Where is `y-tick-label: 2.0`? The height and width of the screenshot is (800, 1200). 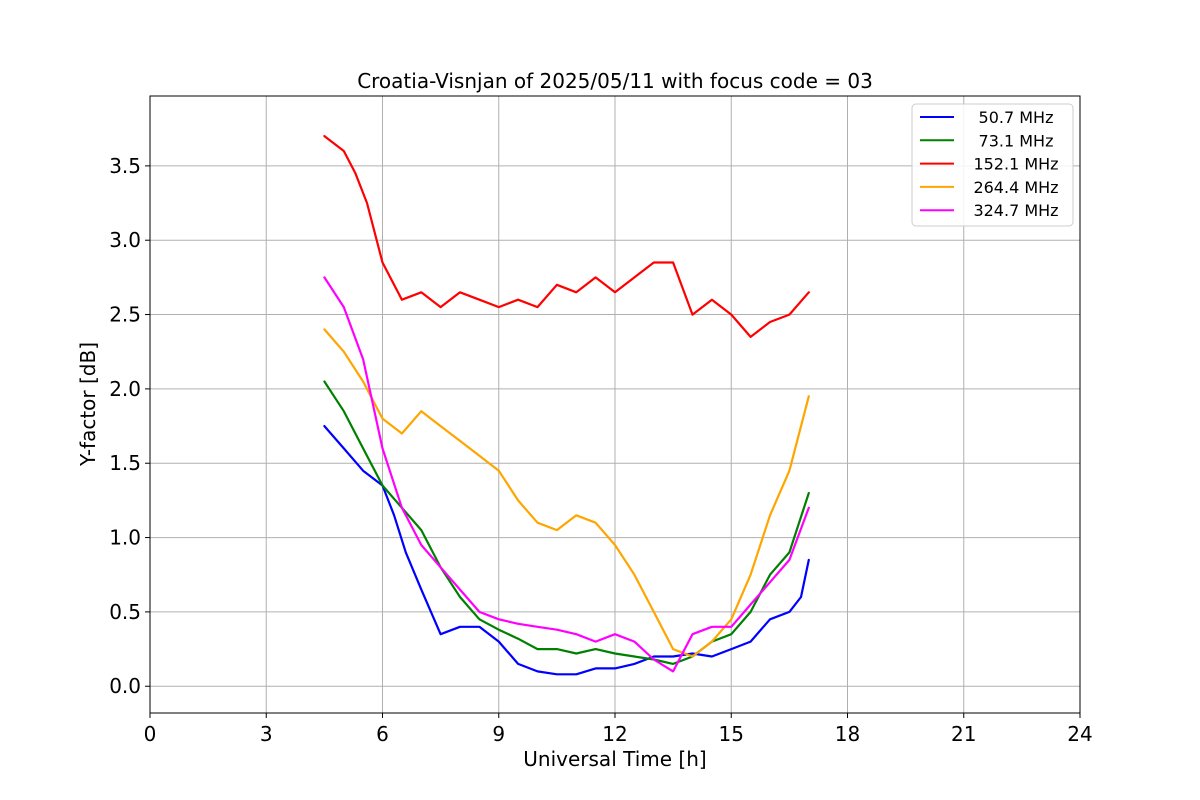 y-tick-label: 2.0 is located at coordinates (125, 389).